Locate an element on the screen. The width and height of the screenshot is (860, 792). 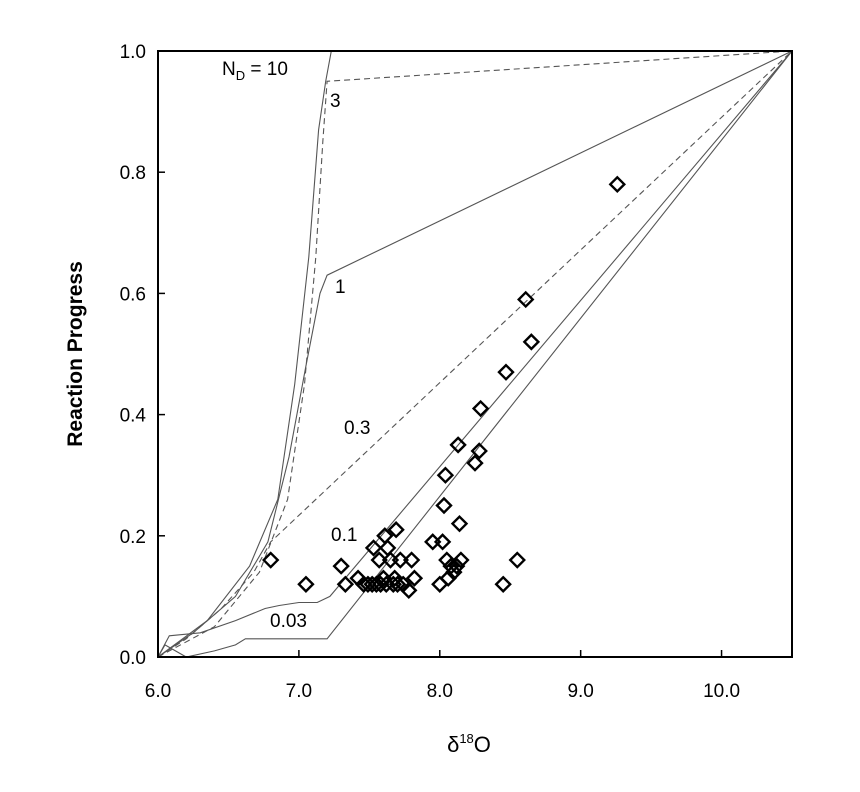
y-tick-label: 0.2 is located at coordinates (133, 537).